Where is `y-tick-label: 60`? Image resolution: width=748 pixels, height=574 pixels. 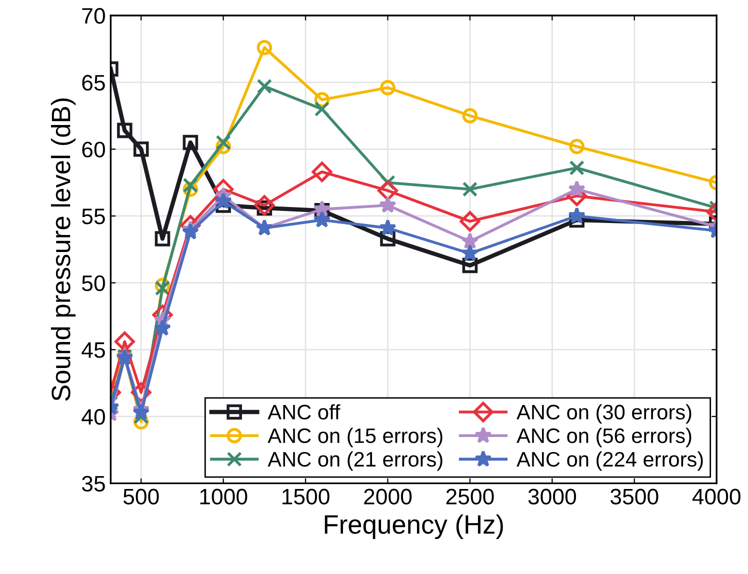
y-tick-label: 60 is located at coordinates (93, 150).